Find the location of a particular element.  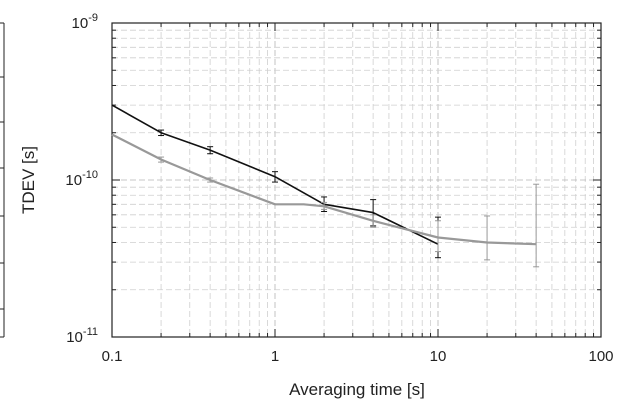

left-panel-remnant is located at coordinates (2, 180).